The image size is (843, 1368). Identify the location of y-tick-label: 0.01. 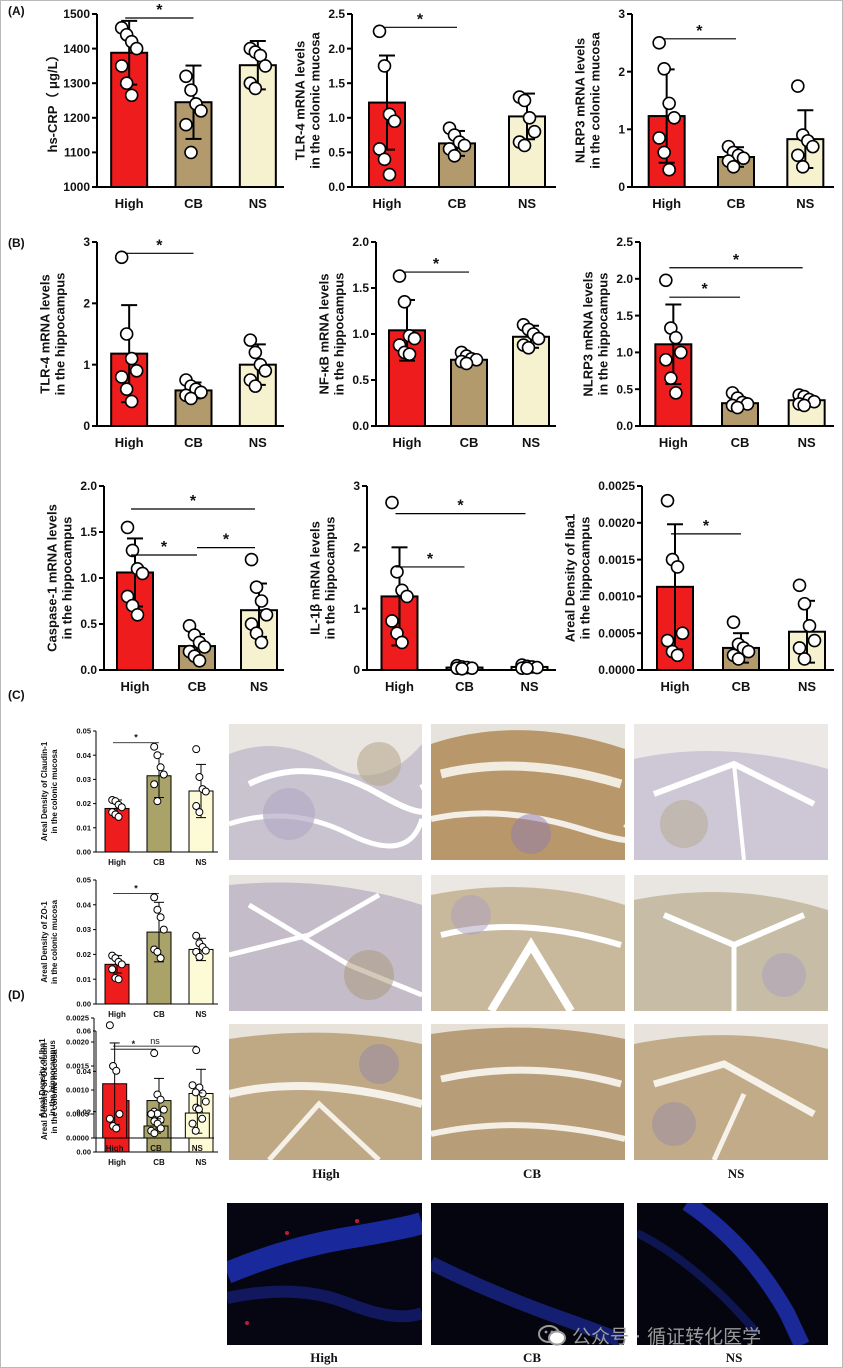
(83, 827).